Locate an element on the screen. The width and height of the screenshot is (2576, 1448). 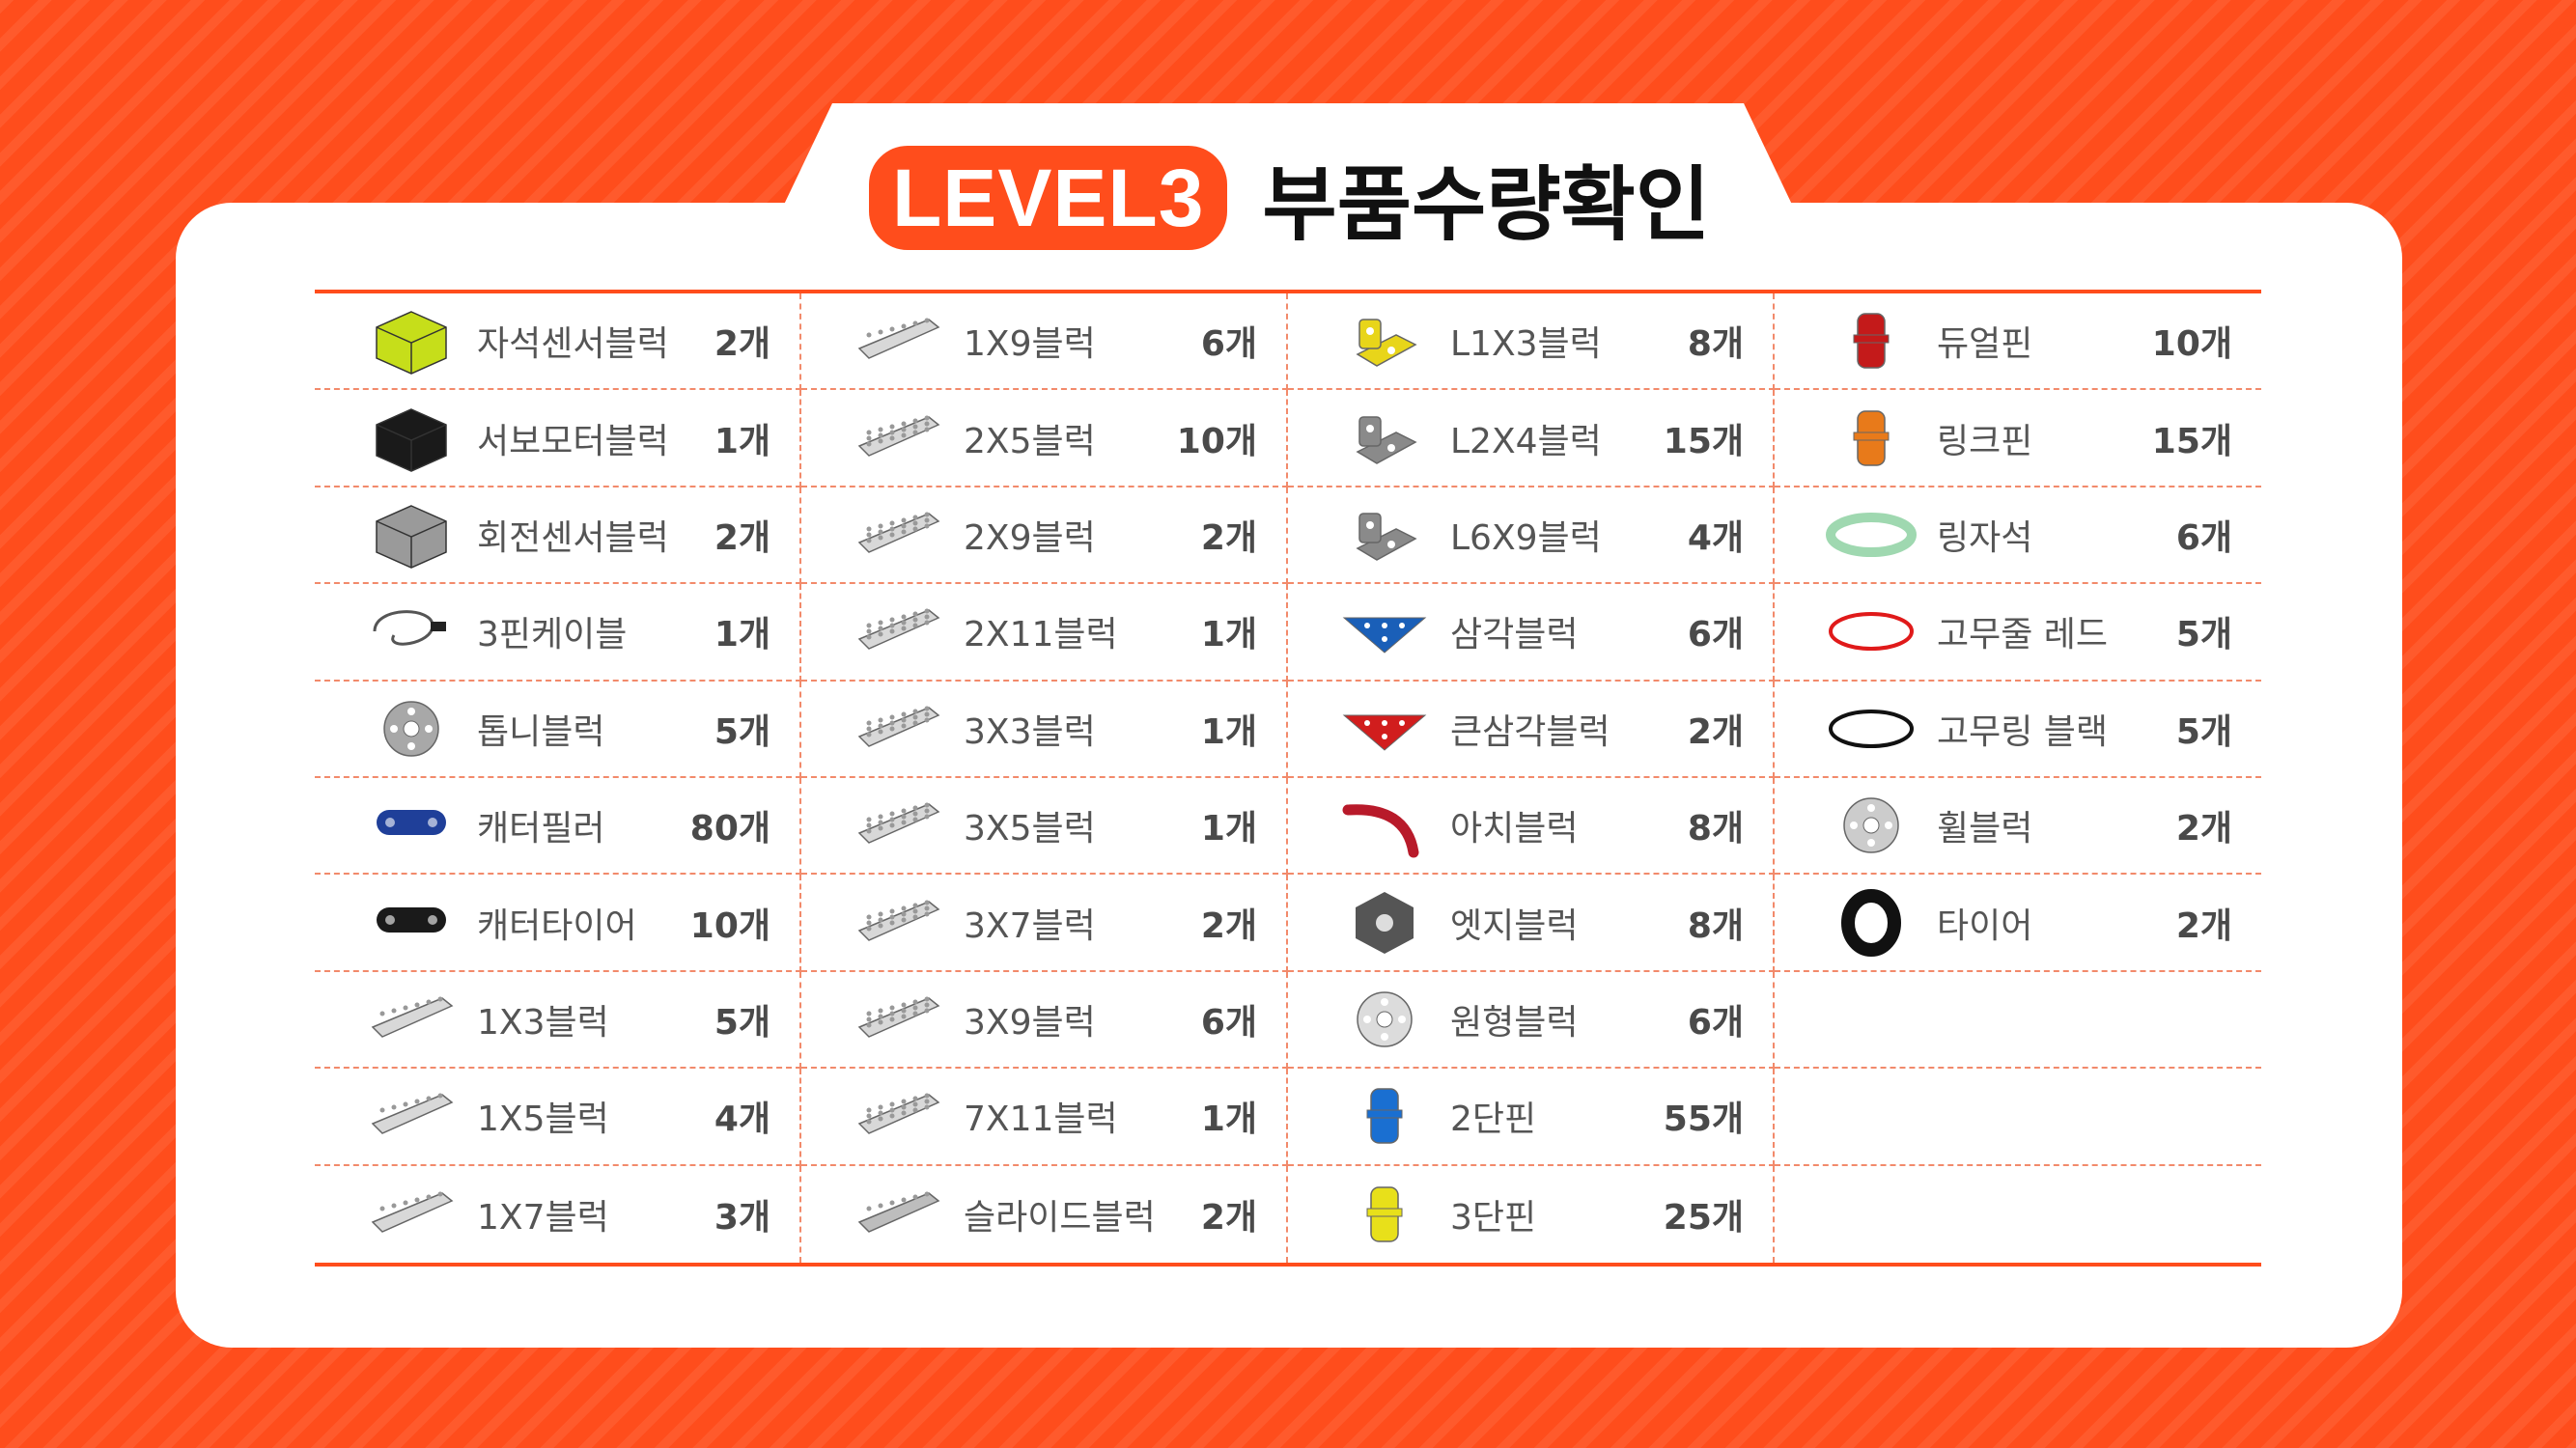
round-block-icon is located at coordinates (1385, 1020).